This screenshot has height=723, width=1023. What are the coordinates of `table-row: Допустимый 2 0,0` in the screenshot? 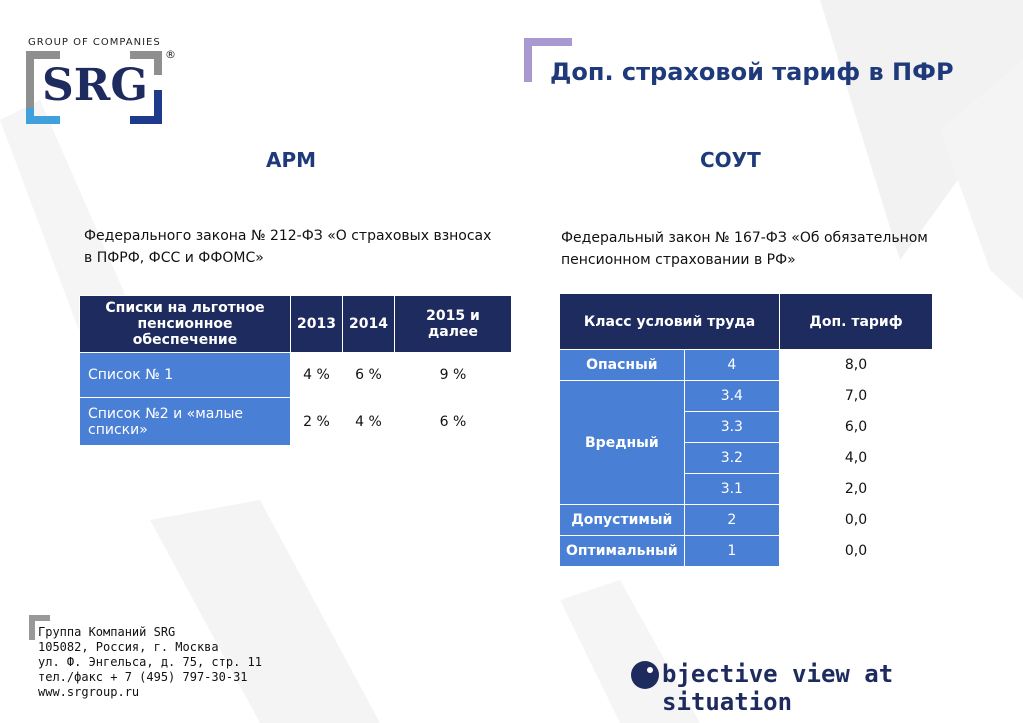 It's located at (746, 520).